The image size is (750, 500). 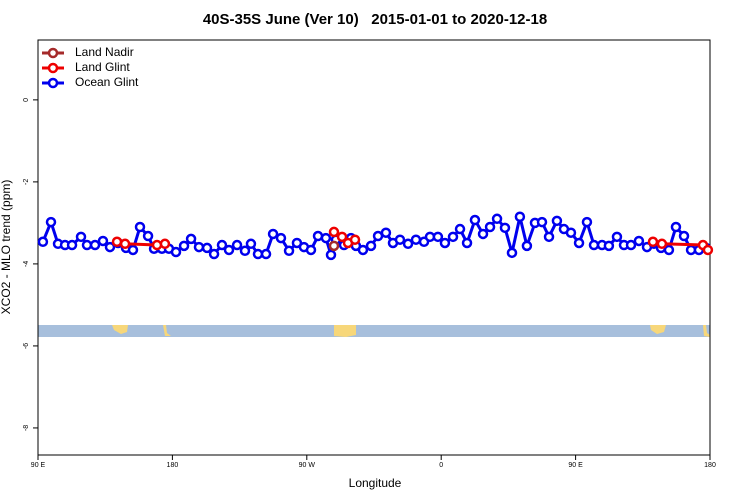 I want to click on y-tick-label: -4, so click(x=26, y=264).